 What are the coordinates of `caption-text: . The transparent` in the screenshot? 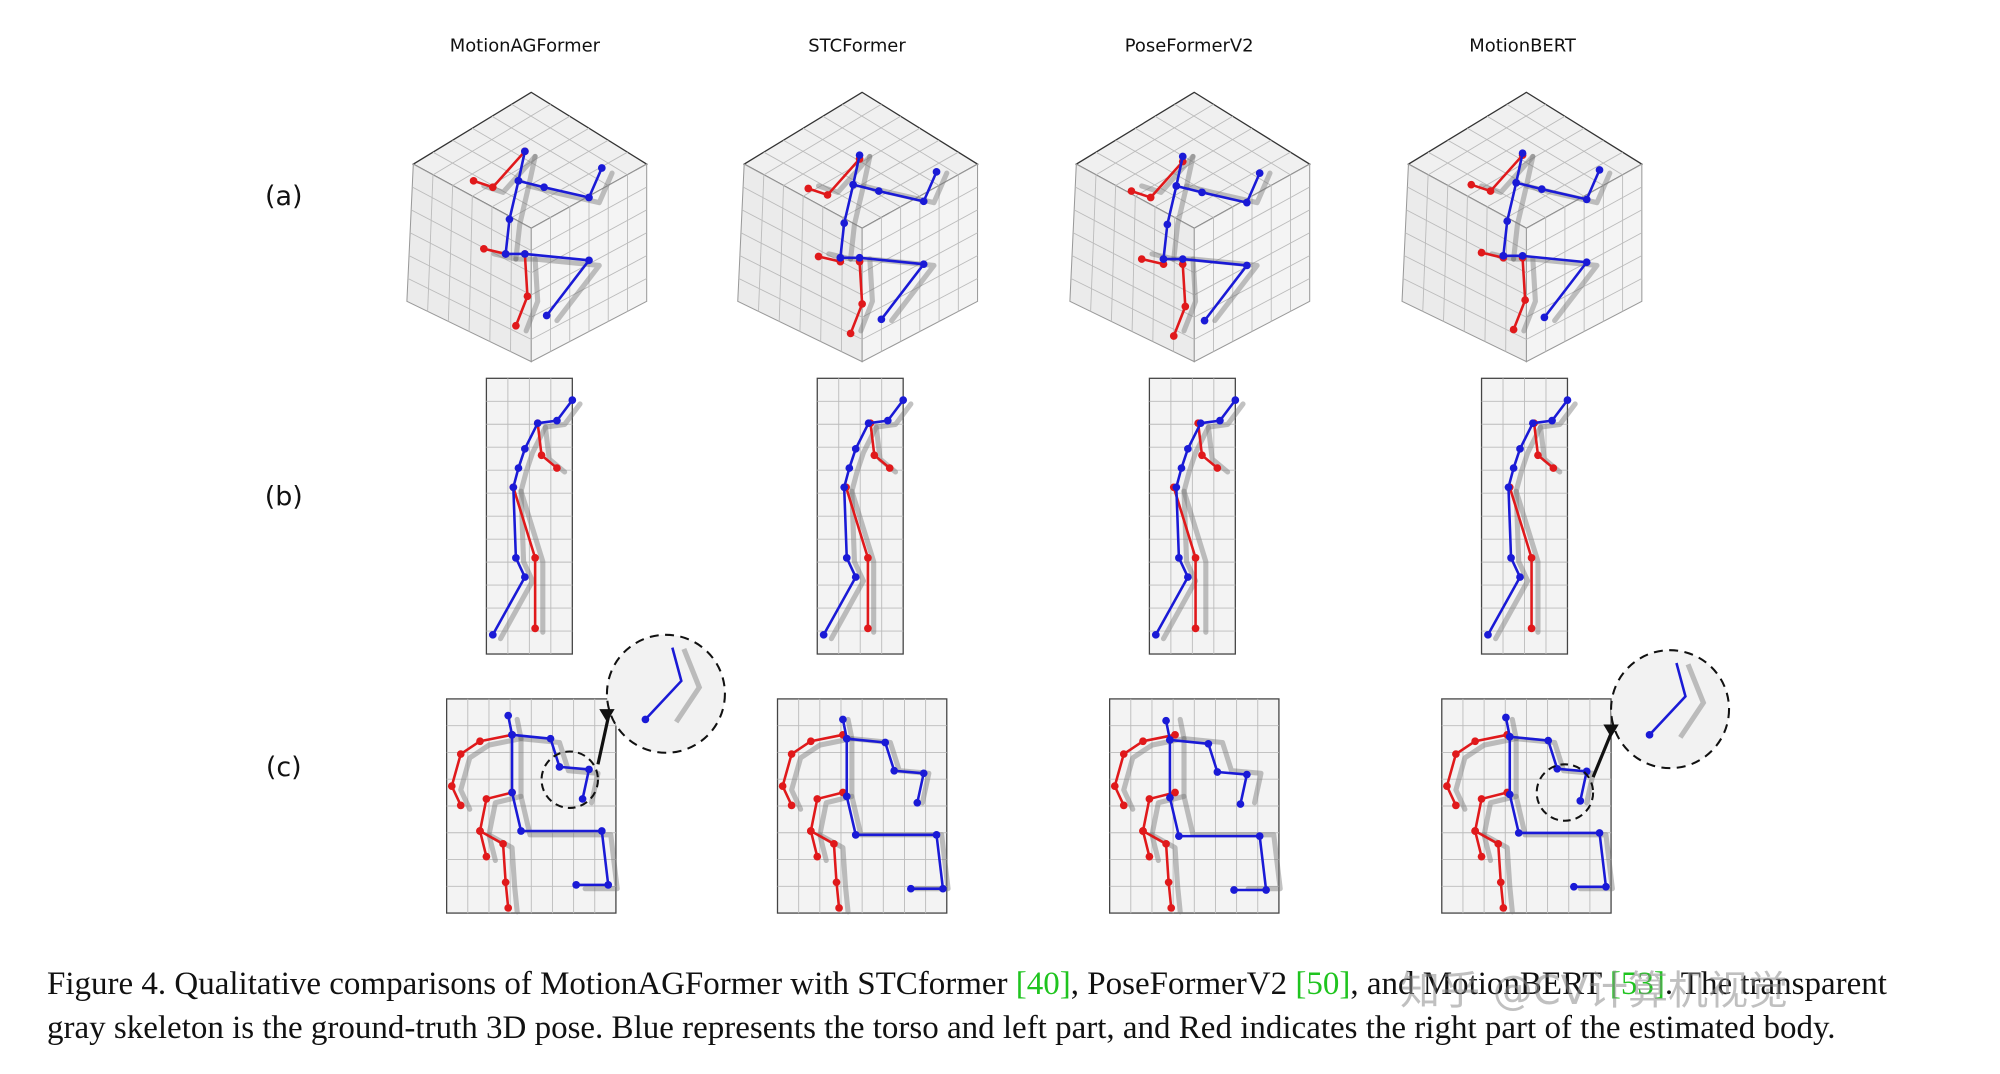 It's located at (1775, 984).